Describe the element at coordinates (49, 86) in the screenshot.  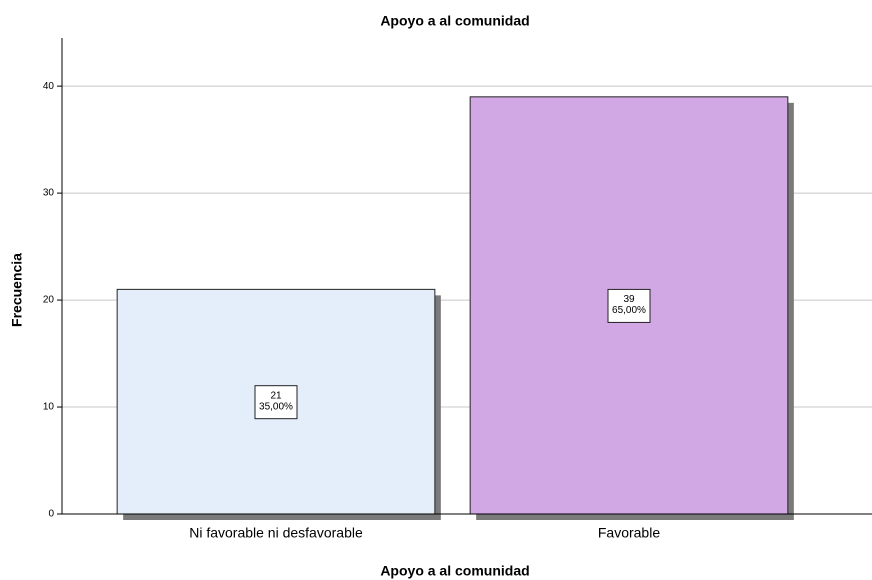
I see `y-tick-label: 40` at that location.